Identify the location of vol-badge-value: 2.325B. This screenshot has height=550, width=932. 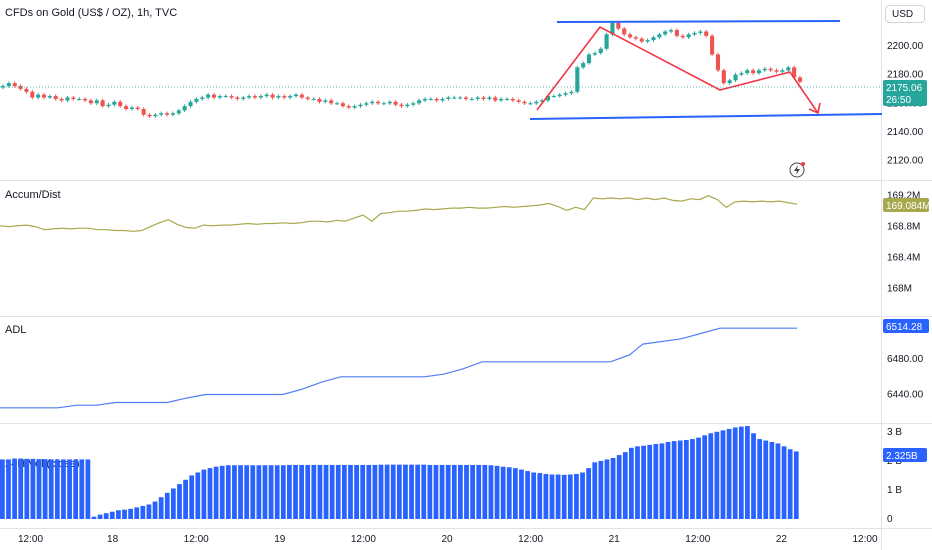
(902, 456).